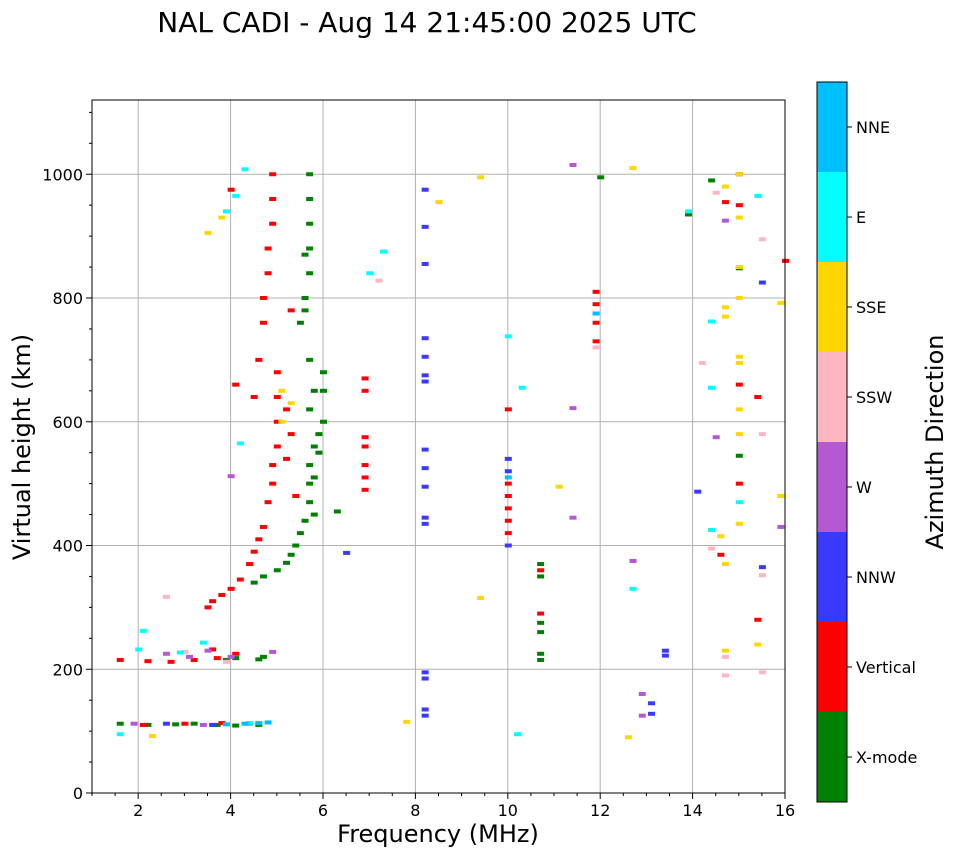 The width and height of the screenshot is (958, 857). What do you see at coordinates (508, 810) in the screenshot?
I see `x-tick-label: 10` at bounding box center [508, 810].